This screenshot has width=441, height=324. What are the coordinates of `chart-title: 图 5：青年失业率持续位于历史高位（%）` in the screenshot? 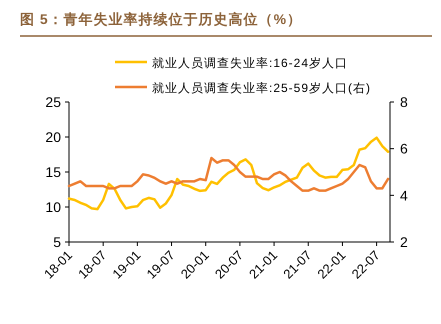 It's located at (161, 19).